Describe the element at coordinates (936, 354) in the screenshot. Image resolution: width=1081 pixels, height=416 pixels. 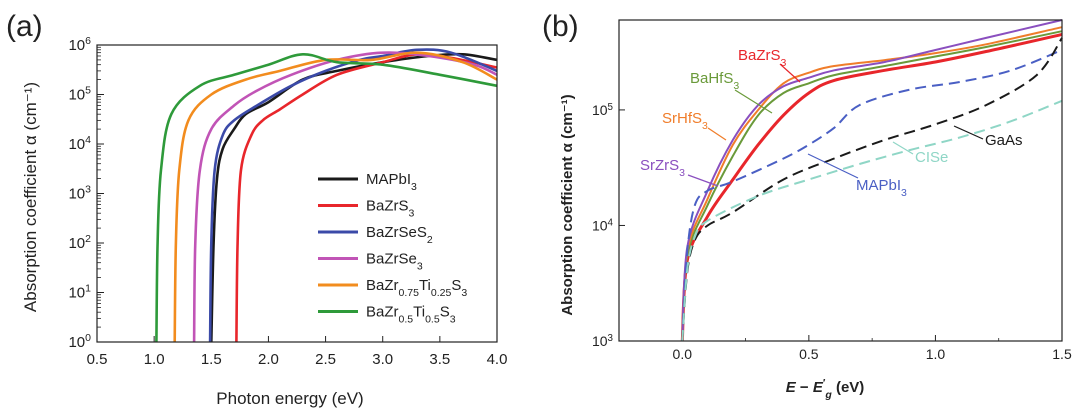
I see `panel-b-x-tick-label: 1.0` at that location.